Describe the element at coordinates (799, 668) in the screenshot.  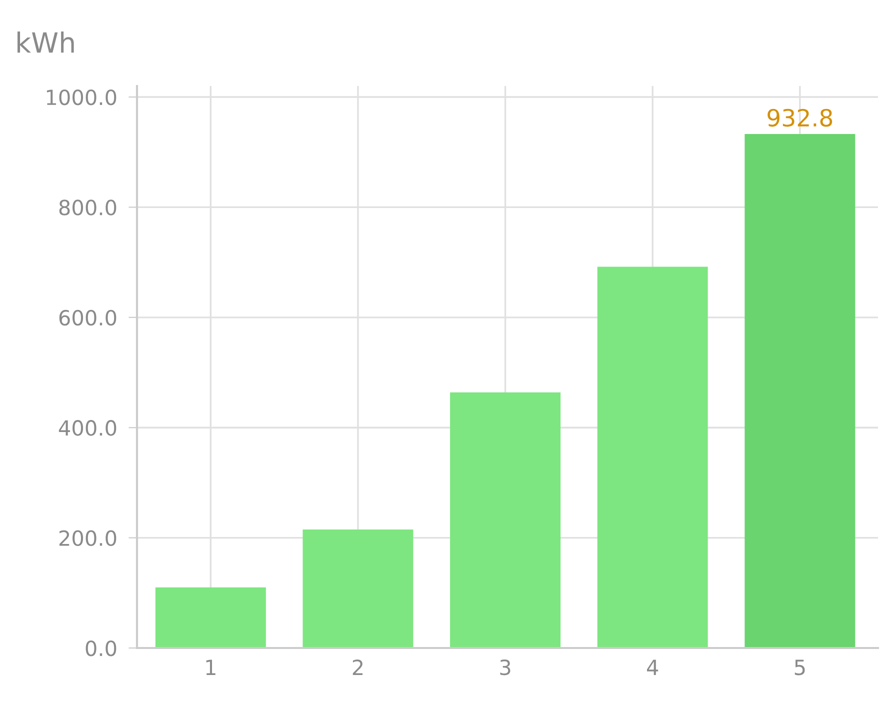
I see `x-tick-label: 5` at that location.